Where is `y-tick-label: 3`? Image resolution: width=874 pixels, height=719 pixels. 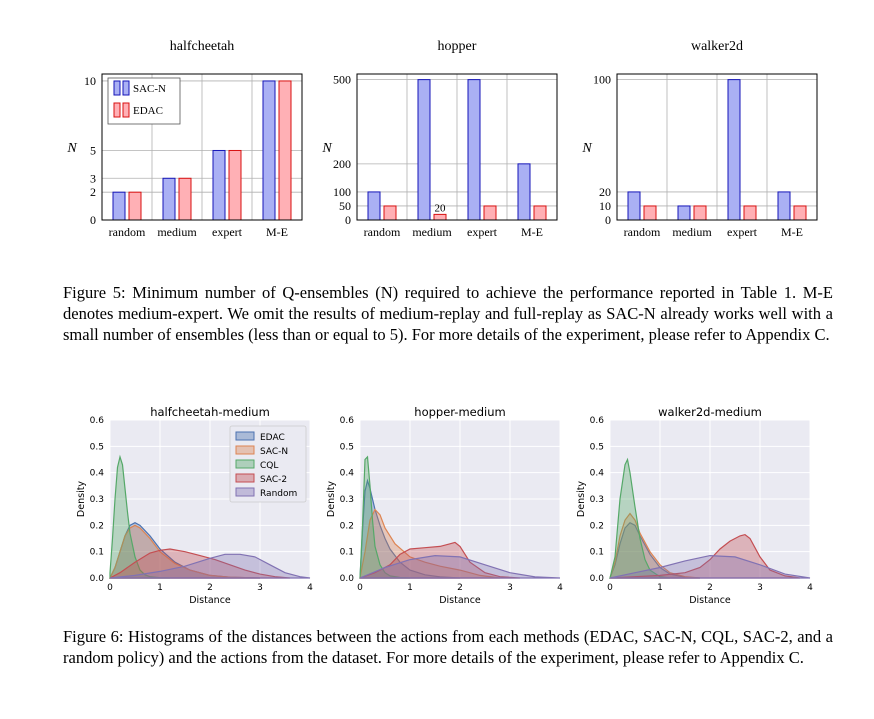
y-tick-label: 3 is located at coordinates (93, 178).